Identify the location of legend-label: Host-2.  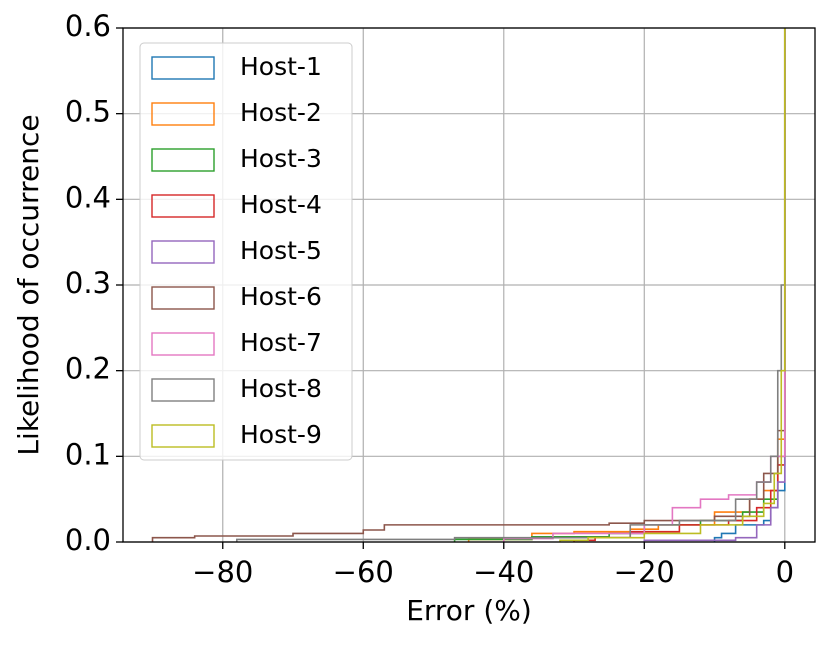
(281, 112).